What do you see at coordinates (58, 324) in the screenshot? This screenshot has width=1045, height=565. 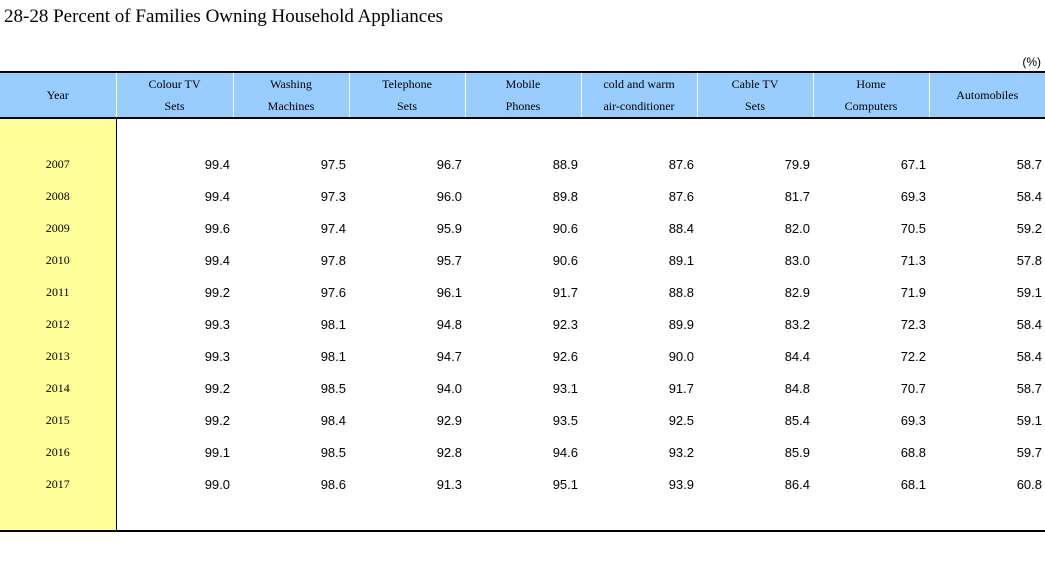 I see `year-cell: 2012` at bounding box center [58, 324].